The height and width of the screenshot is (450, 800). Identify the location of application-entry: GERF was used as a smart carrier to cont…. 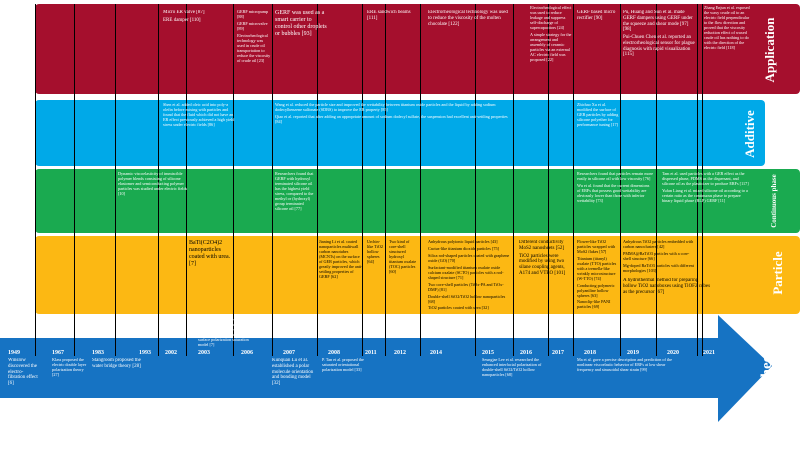
(301, 51).